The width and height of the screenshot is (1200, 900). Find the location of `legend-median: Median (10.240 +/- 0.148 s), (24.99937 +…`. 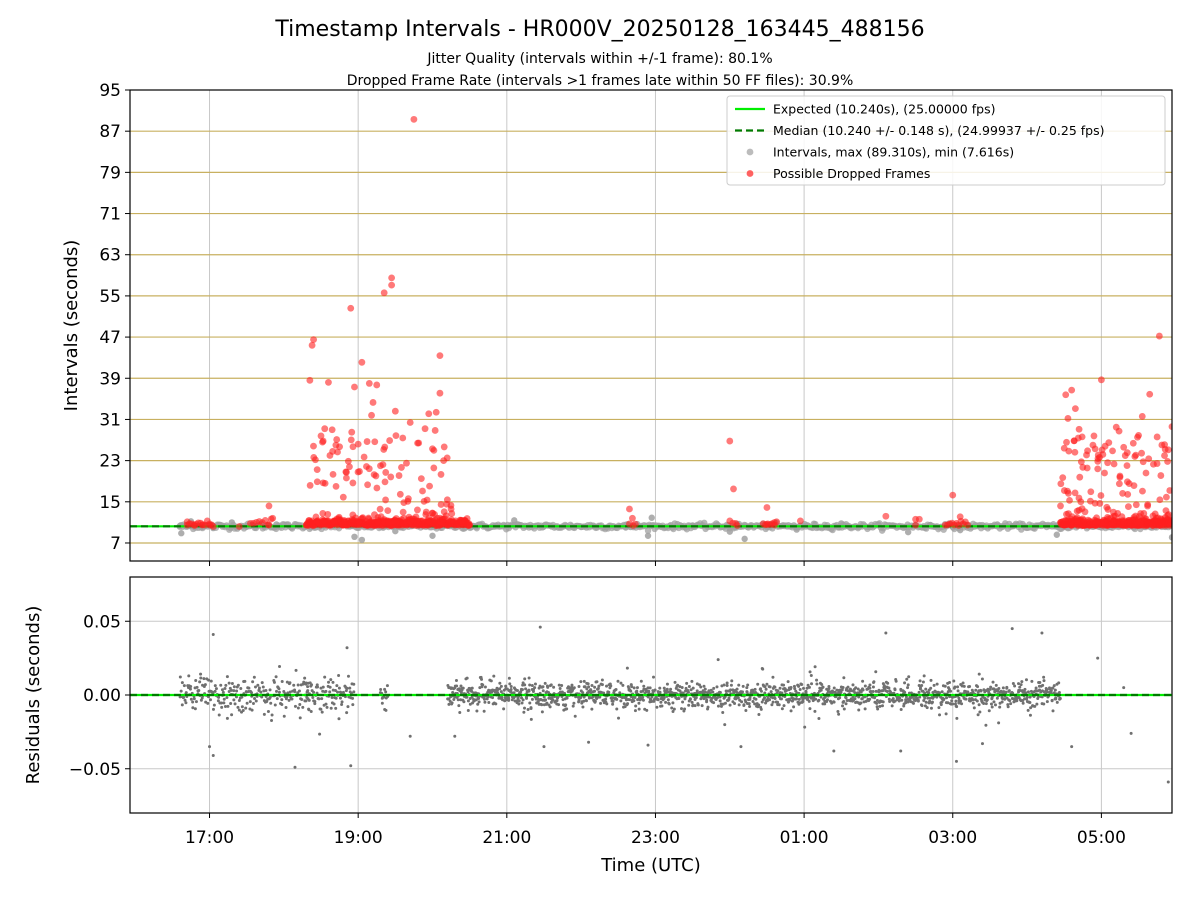

legend-median: Median (10.240 +/- 0.148 s), (24.99937 +… is located at coordinates (919, 130).